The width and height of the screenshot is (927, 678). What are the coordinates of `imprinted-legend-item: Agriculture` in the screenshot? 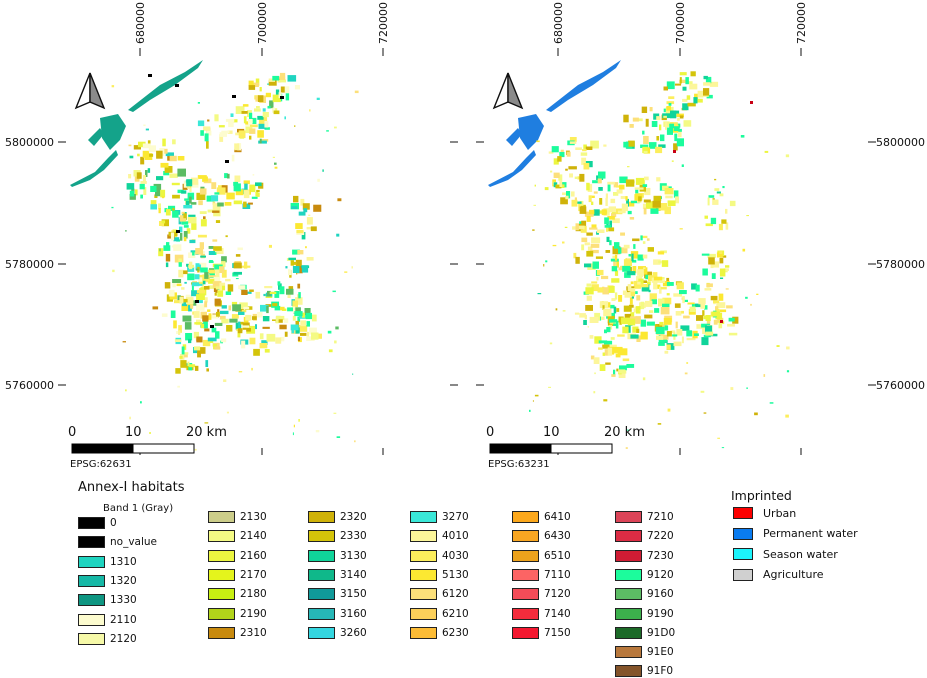 It's located at (778, 575).